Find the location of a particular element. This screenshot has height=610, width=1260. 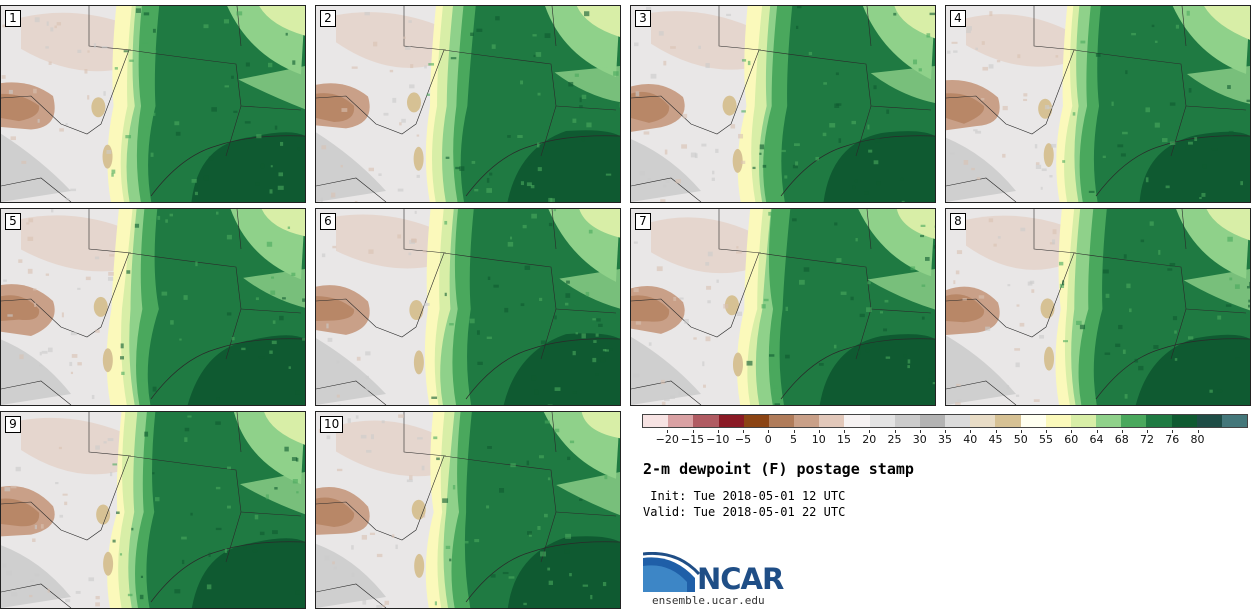

colorbar-tick-label: 35 is located at coordinates (945, 439).